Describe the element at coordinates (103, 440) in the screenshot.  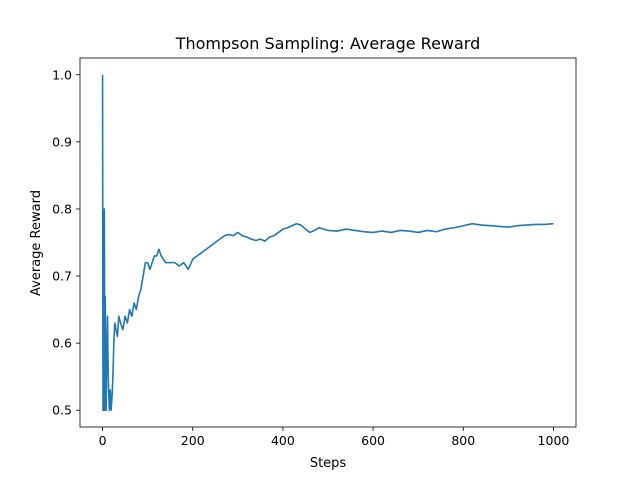
I see `x-tick-label: 0` at that location.